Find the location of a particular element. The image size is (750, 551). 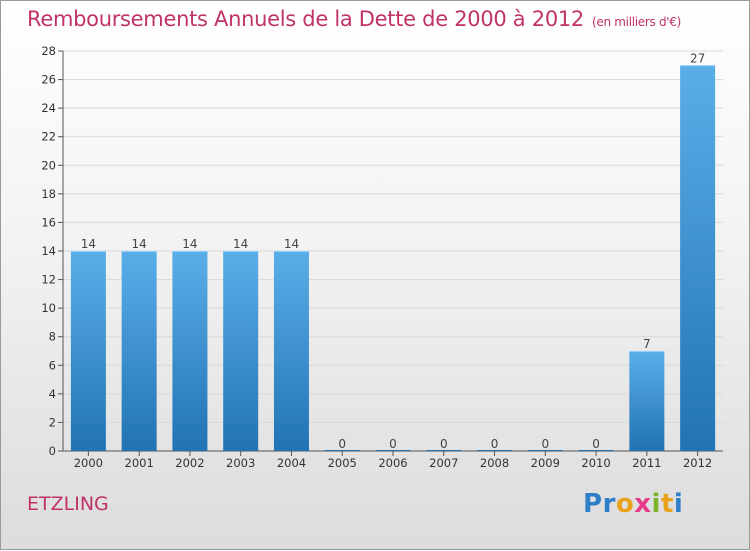

y-tick-label: 20 is located at coordinates (48, 165).